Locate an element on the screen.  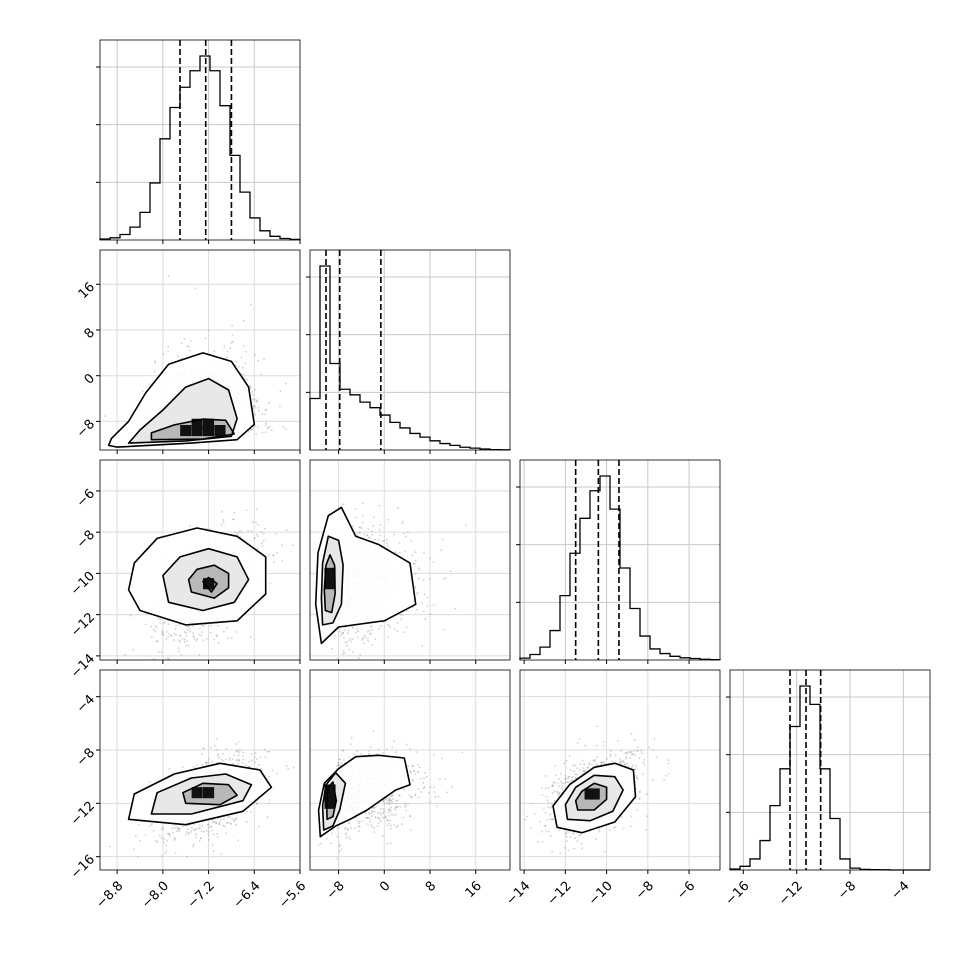
hist-3-steps is located at coordinates (830, 778).